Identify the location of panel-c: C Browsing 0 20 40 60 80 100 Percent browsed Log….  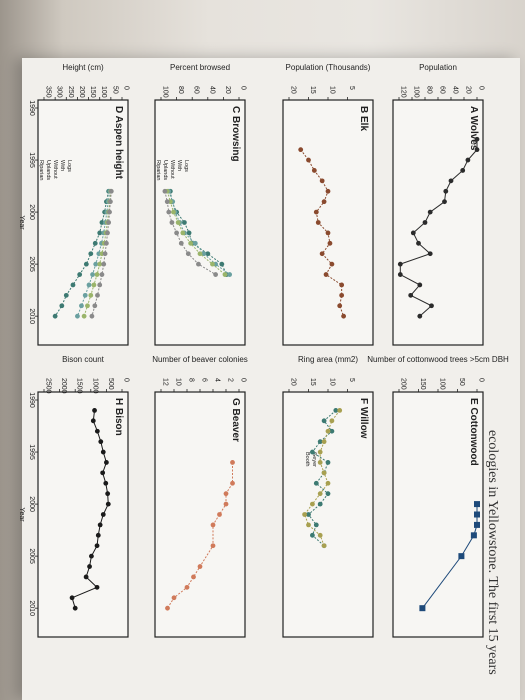
(200, 204).